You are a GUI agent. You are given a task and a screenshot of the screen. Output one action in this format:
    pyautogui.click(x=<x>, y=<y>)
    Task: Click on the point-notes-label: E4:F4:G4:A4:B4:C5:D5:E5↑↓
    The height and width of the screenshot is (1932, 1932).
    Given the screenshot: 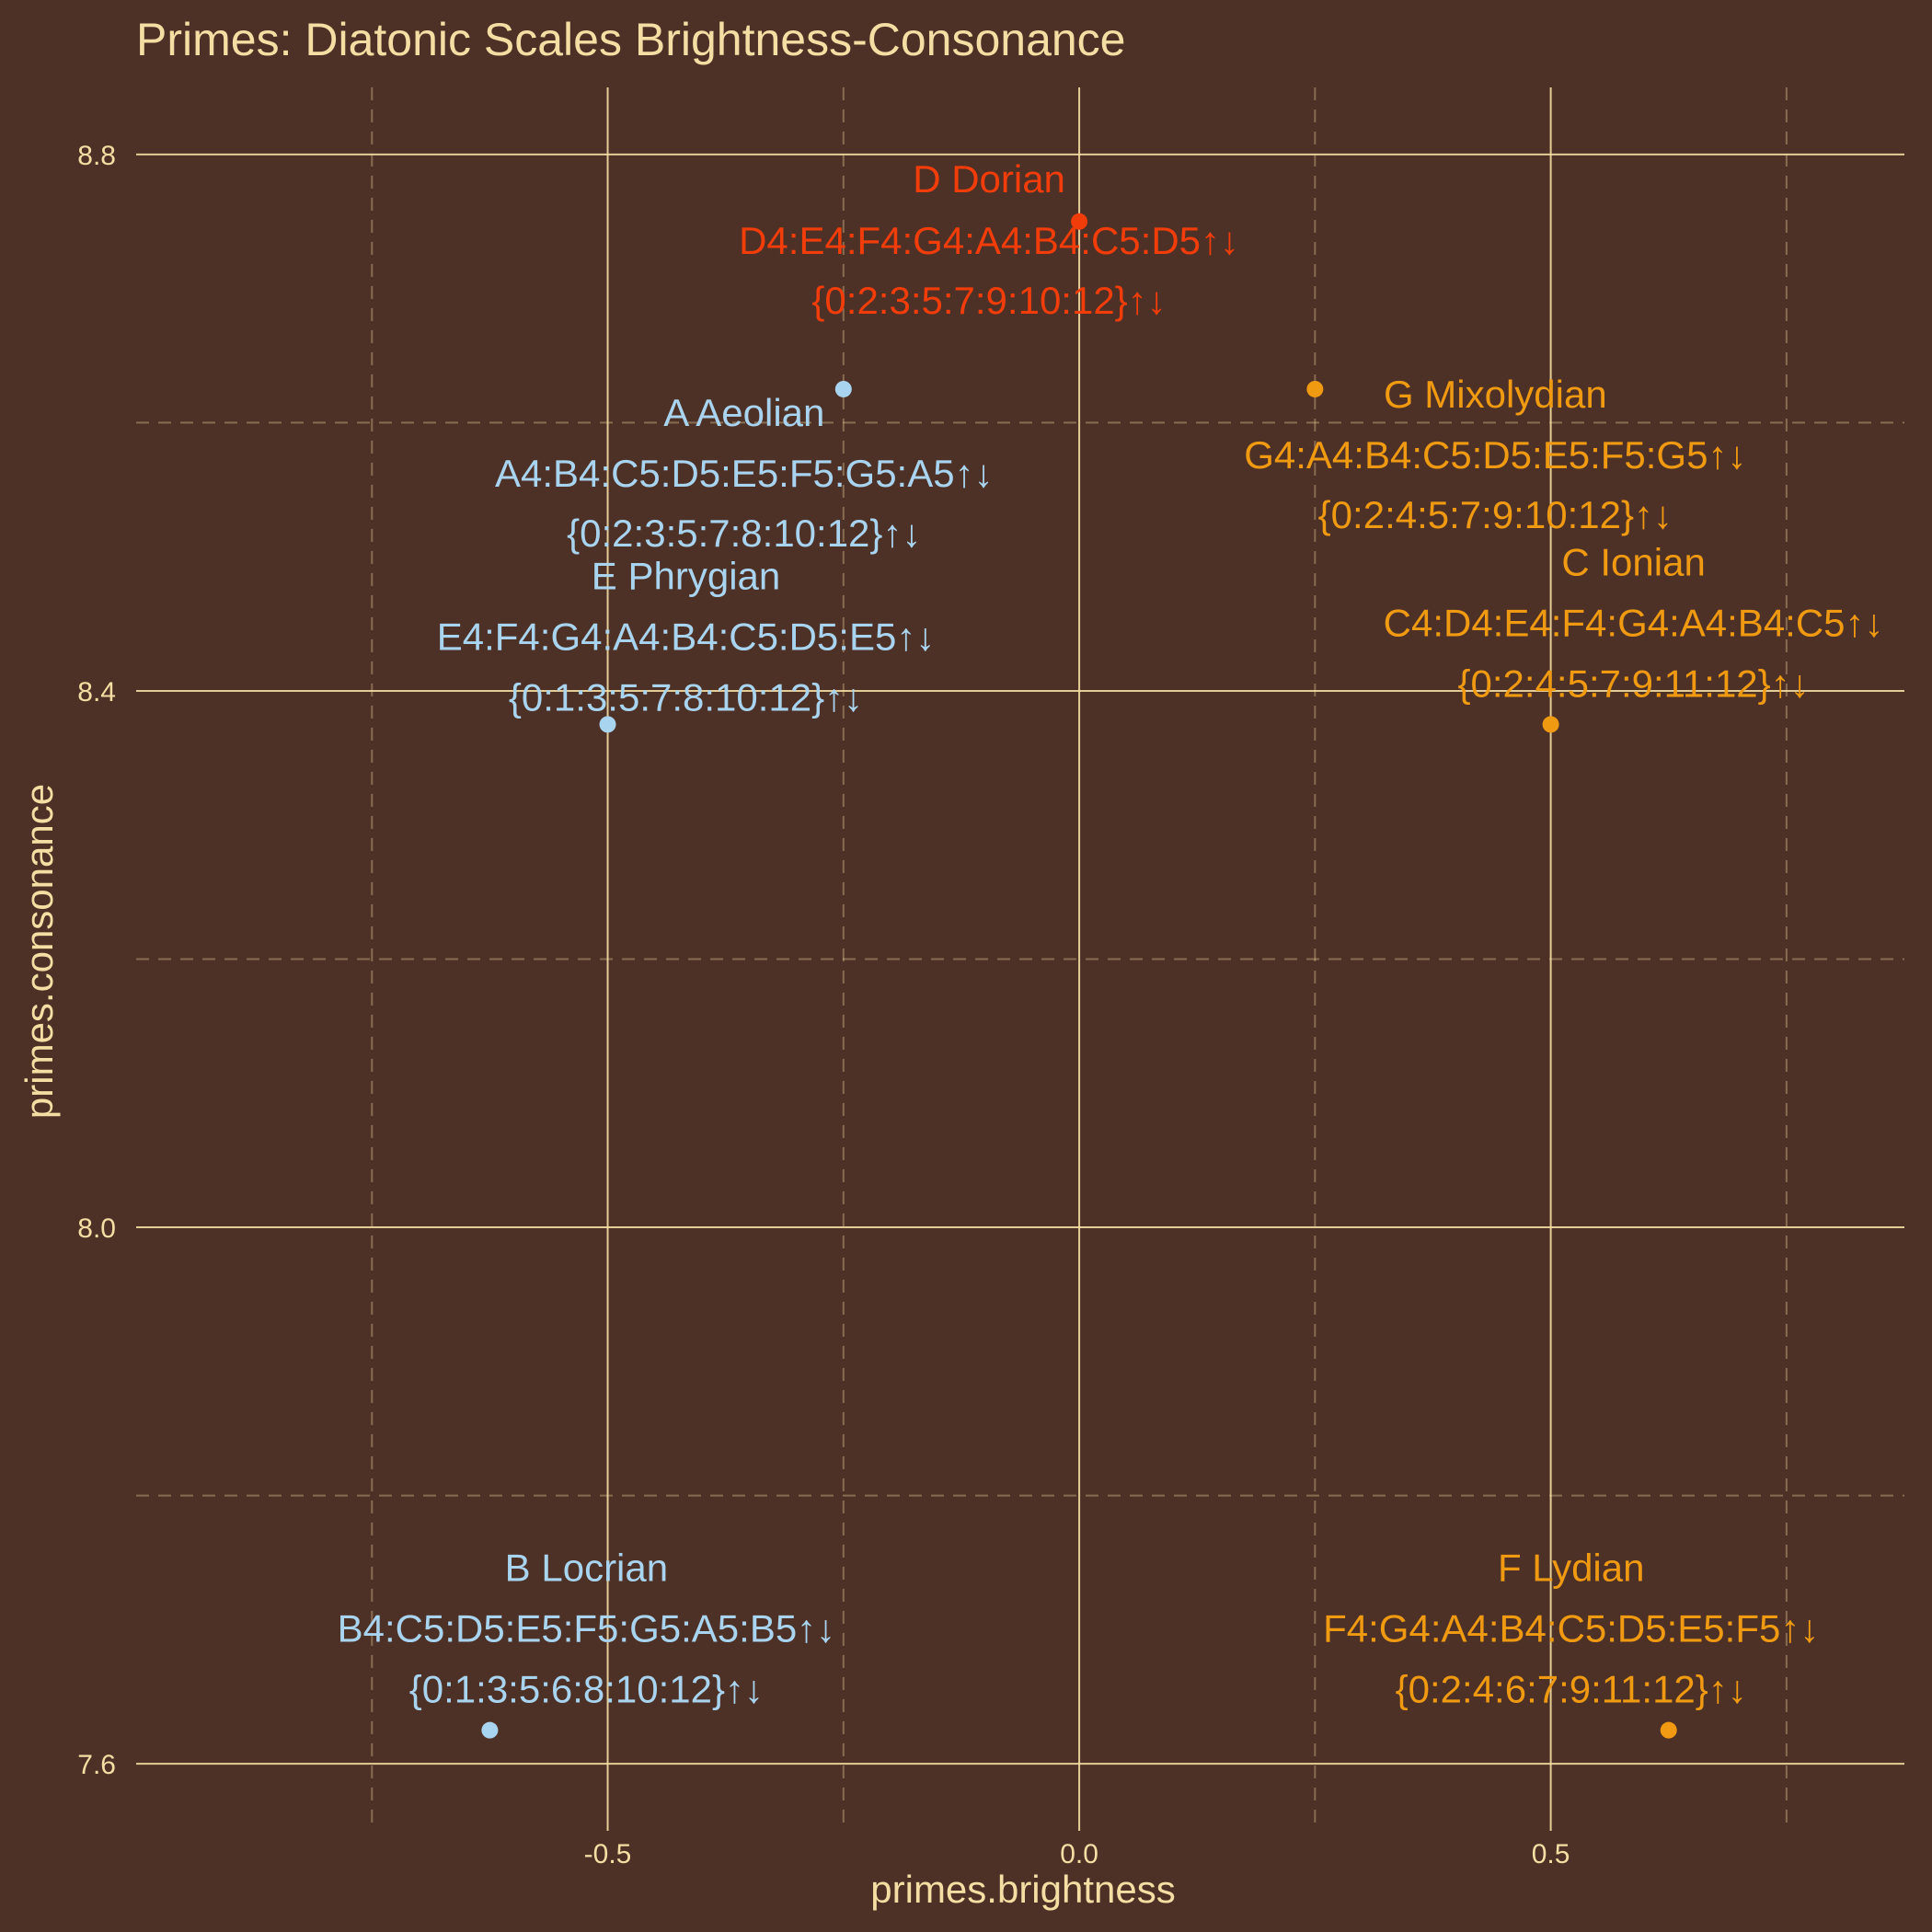 What is the action you would take?
    pyautogui.click(x=686, y=636)
    